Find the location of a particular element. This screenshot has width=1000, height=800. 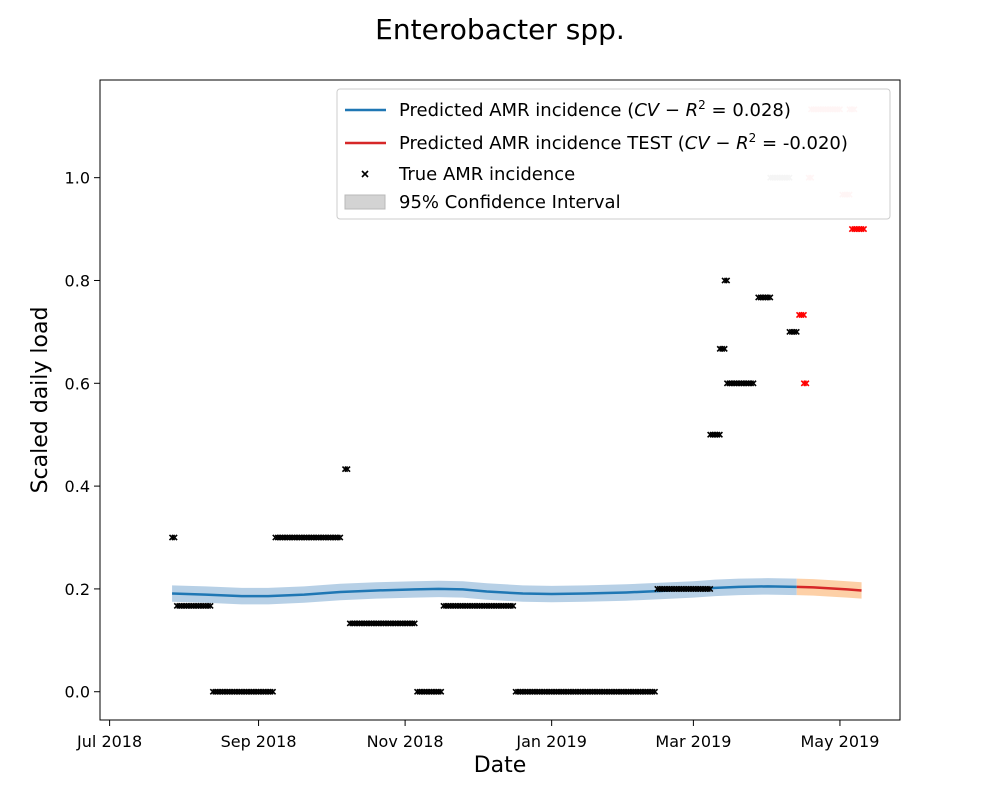

legend-entry: 95% Confidence Interval is located at coordinates (482, 202).